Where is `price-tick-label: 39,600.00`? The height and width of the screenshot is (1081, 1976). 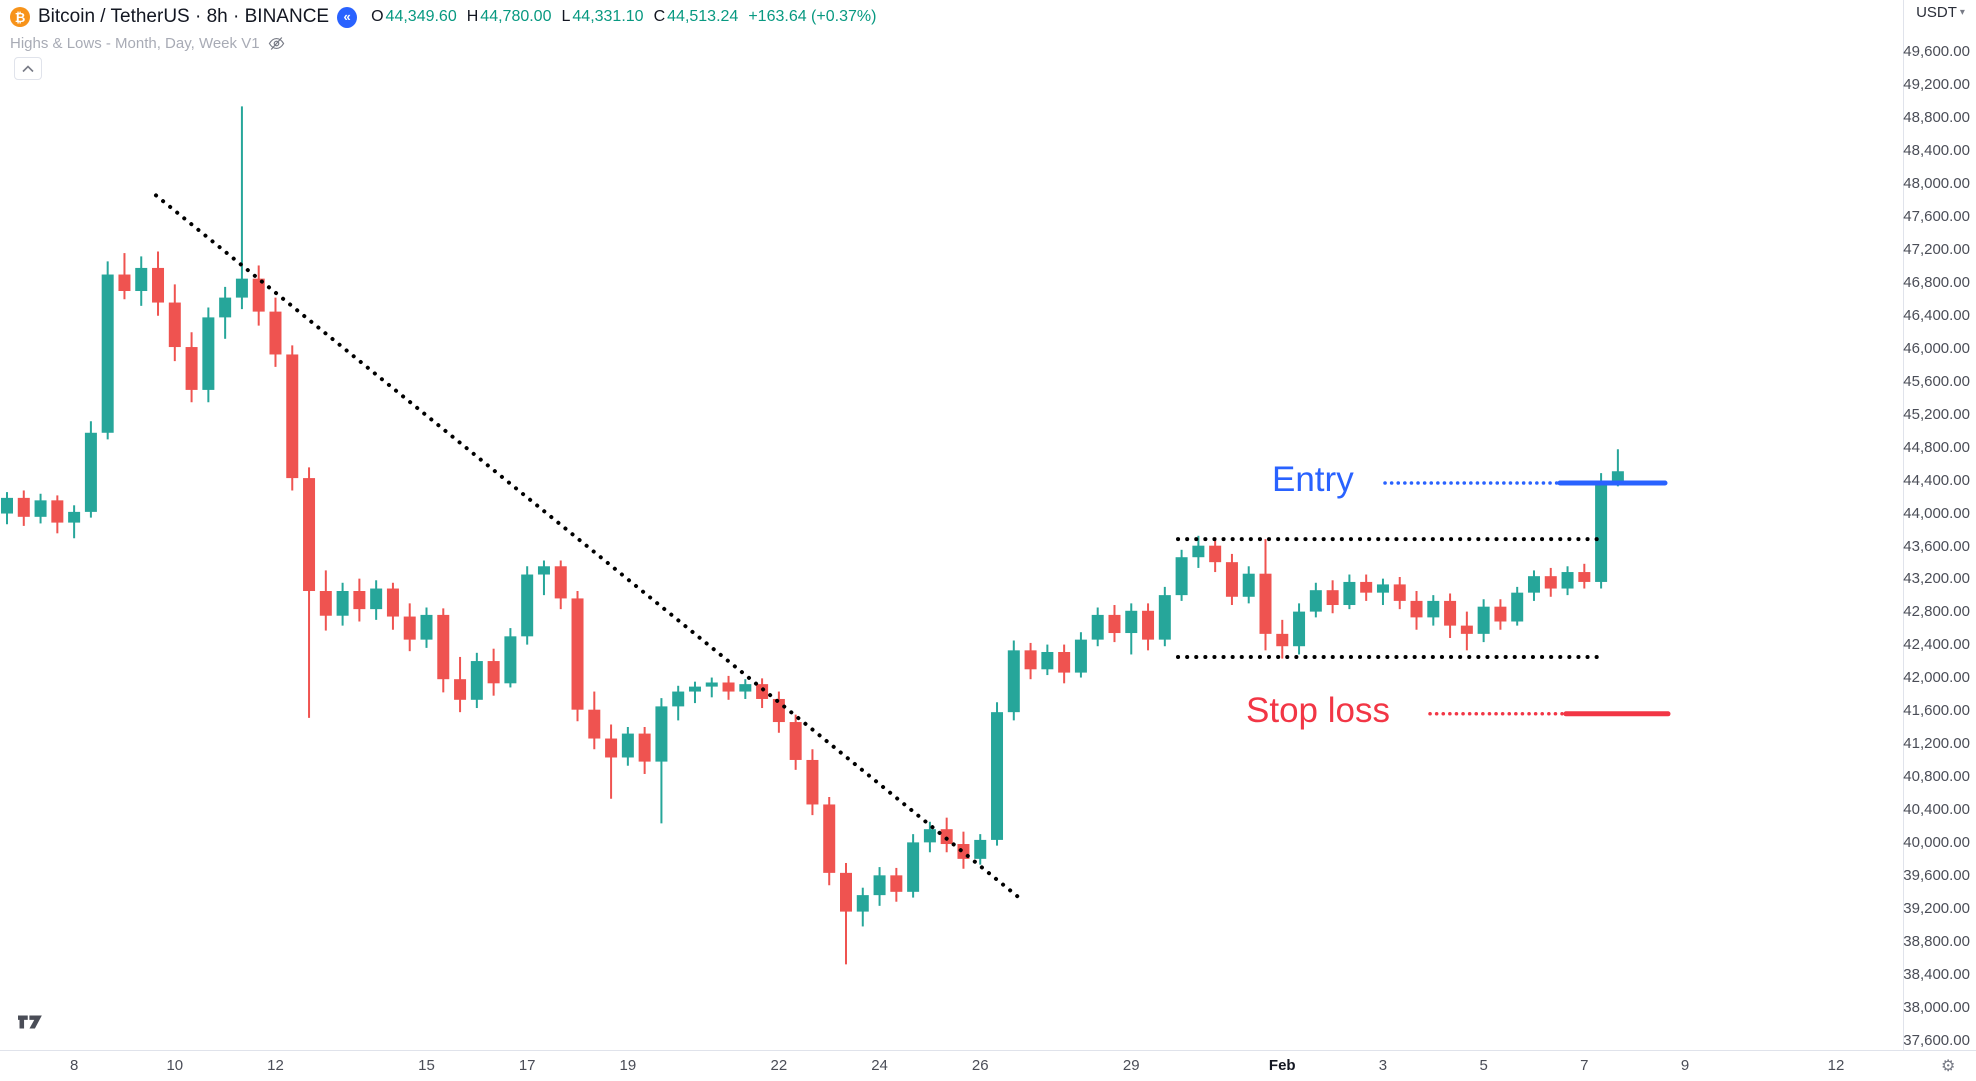 price-tick-label: 39,600.00 is located at coordinates (1936, 876).